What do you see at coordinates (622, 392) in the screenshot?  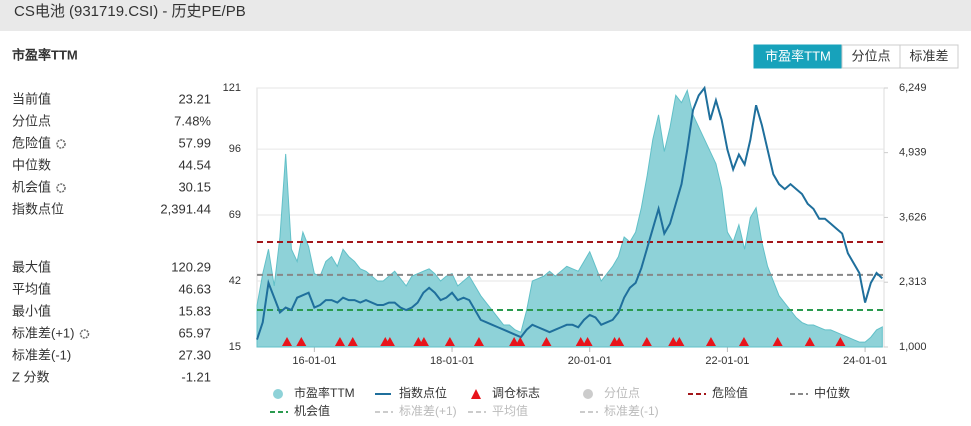 I see `legend-label: 分位点` at bounding box center [622, 392].